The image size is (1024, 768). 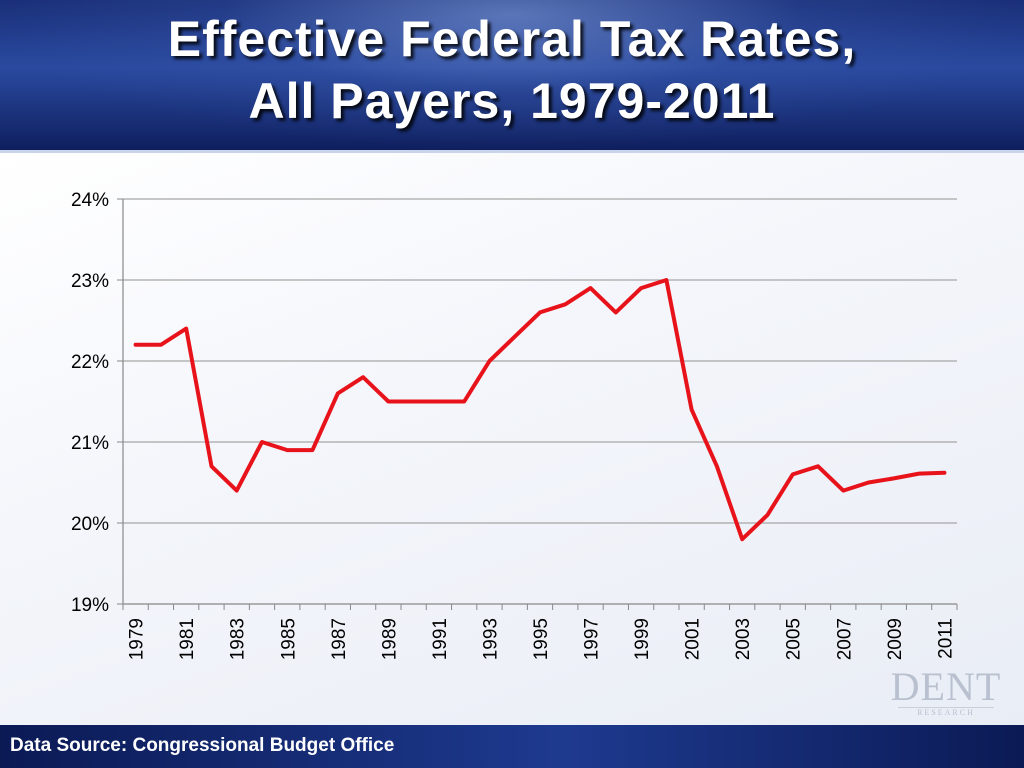 I want to click on dent-research-logo: DENT RESEARCH, so click(x=946, y=691).